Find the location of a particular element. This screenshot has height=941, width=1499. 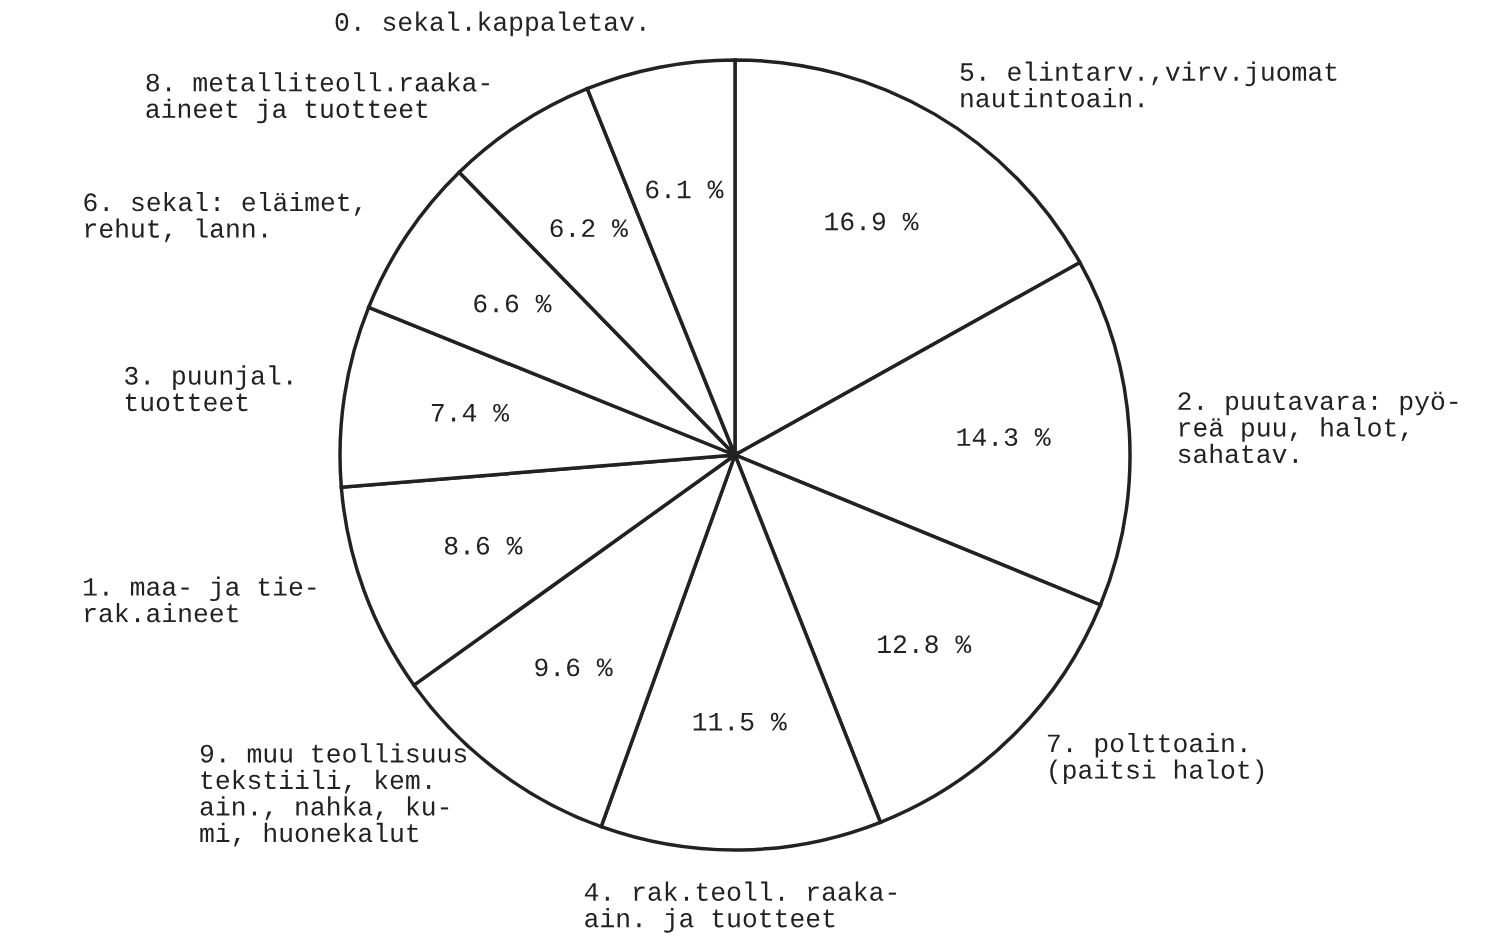

data-label: 11.5 % is located at coordinates (740, 721).